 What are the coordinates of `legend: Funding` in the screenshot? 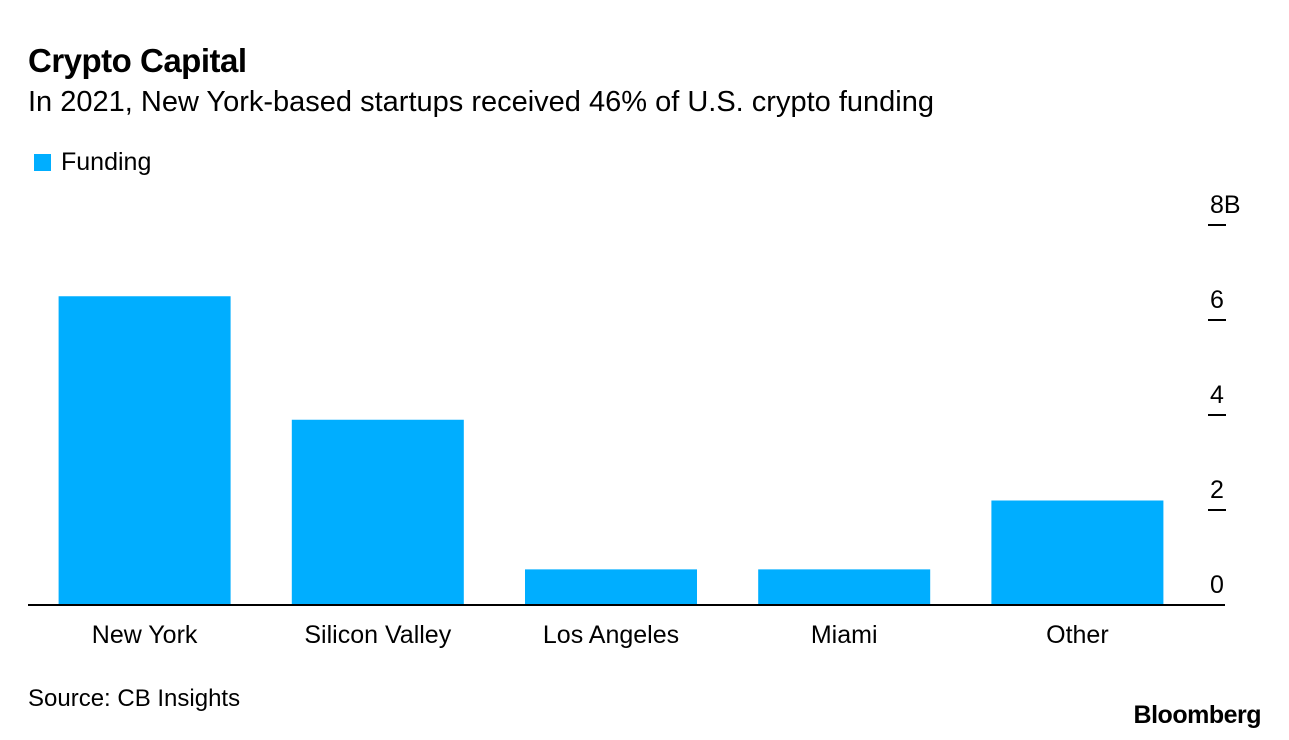 It's located at (92, 162).